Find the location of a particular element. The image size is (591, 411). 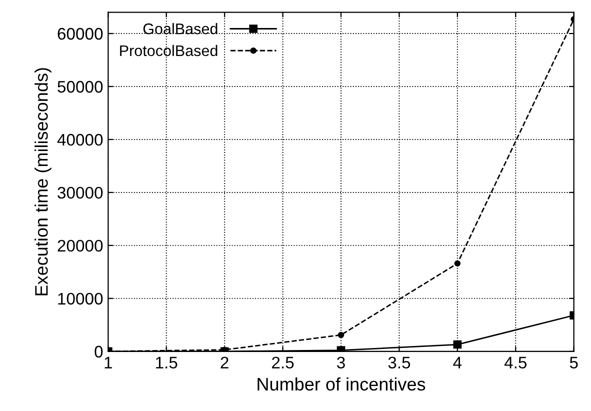

y-tick-label: 40000 is located at coordinates (80, 140).